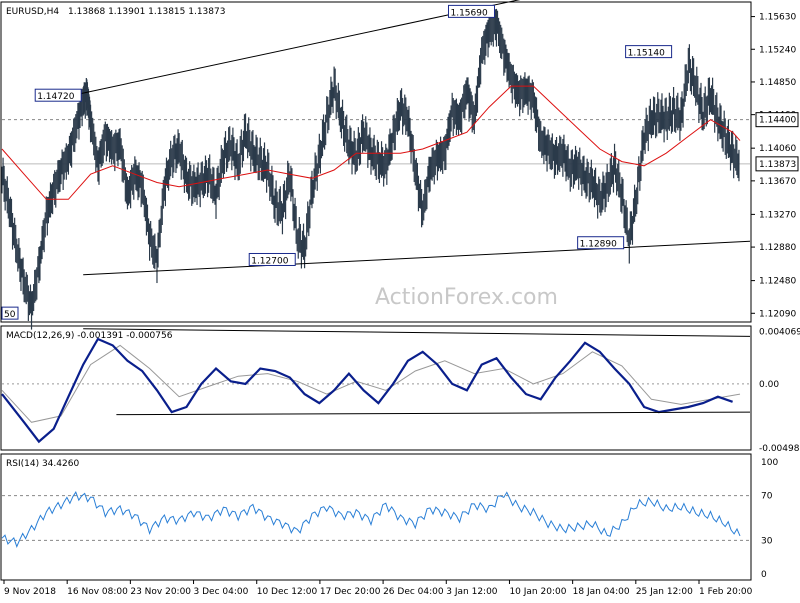  Describe the element at coordinates (777, 18) in the screenshot. I see `price-tick-label: 1.15630` at that location.